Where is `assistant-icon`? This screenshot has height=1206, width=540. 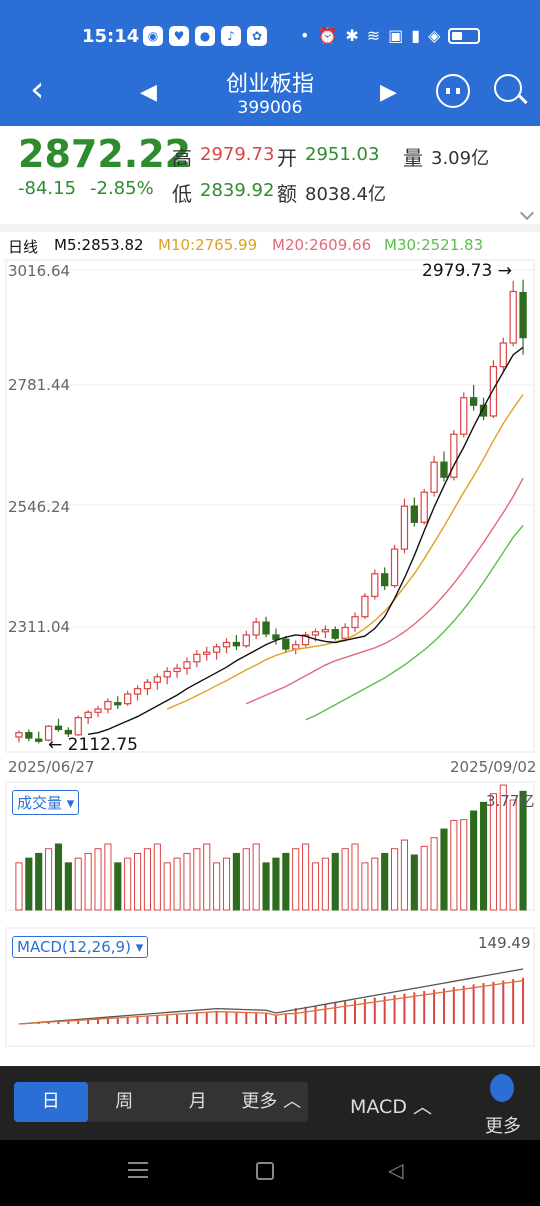
assistant-icon is located at coordinates (453, 91).